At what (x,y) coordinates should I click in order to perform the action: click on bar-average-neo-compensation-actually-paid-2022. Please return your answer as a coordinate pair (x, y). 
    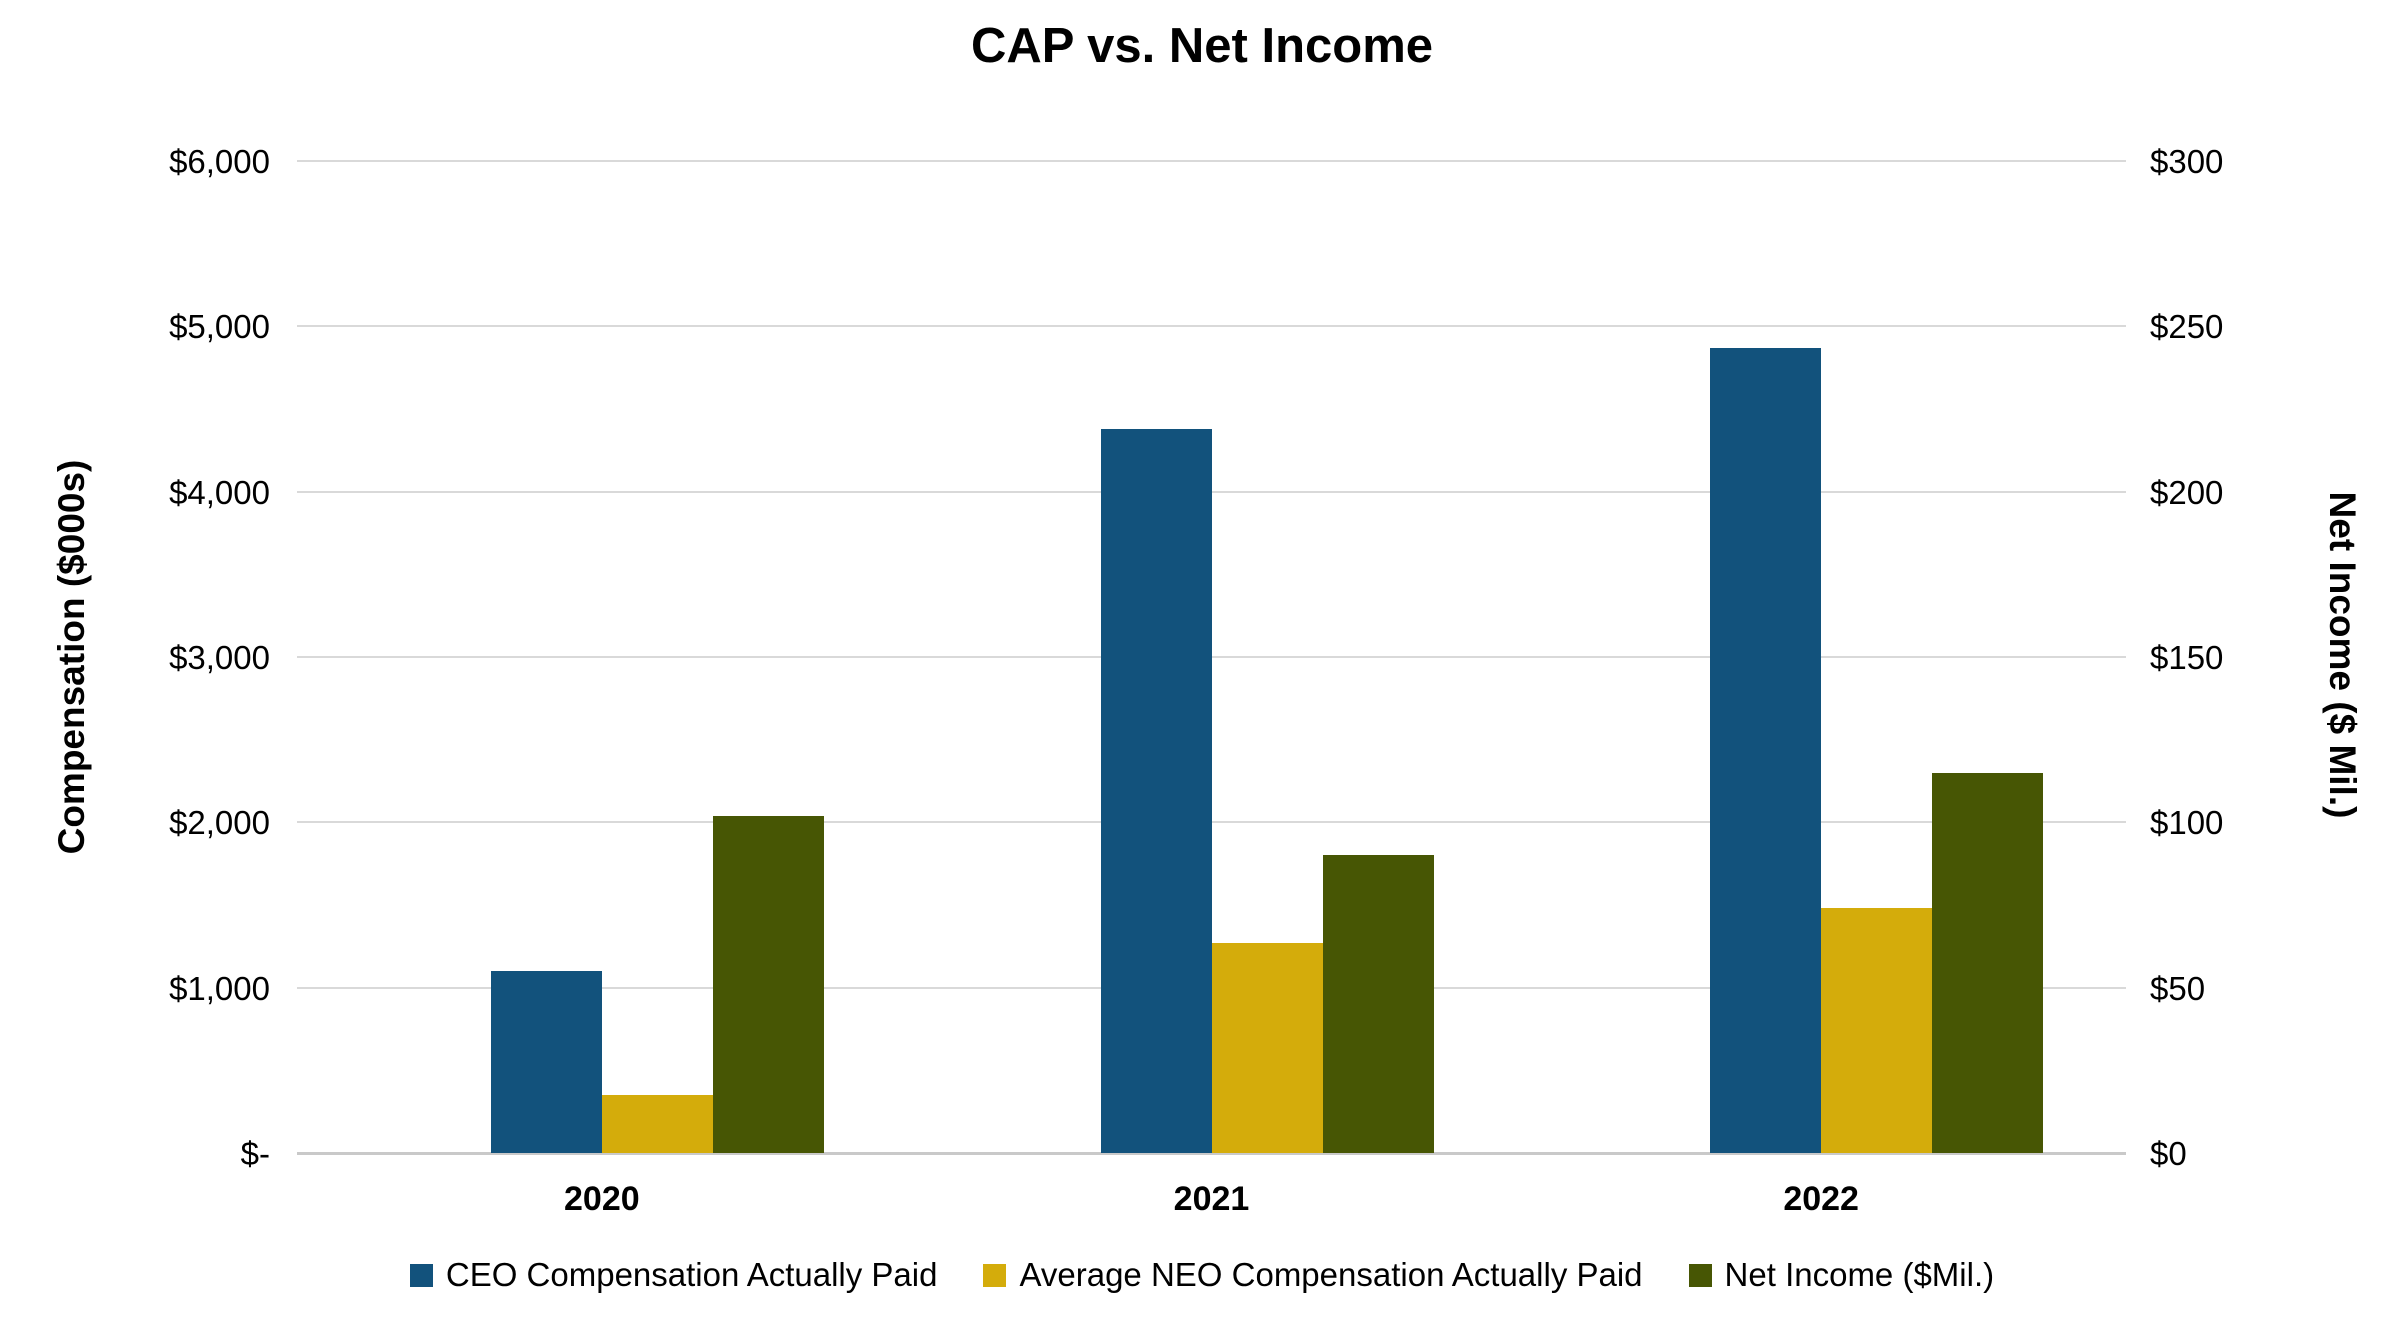
    Looking at the image, I should click on (1877, 1030).